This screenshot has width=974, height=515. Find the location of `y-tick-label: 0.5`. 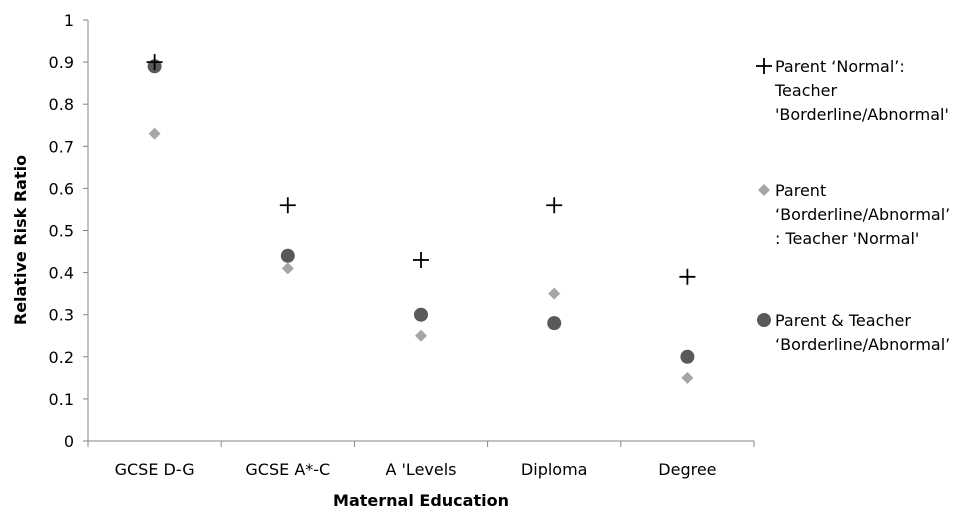

y-tick-label: 0.5 is located at coordinates (61, 231).